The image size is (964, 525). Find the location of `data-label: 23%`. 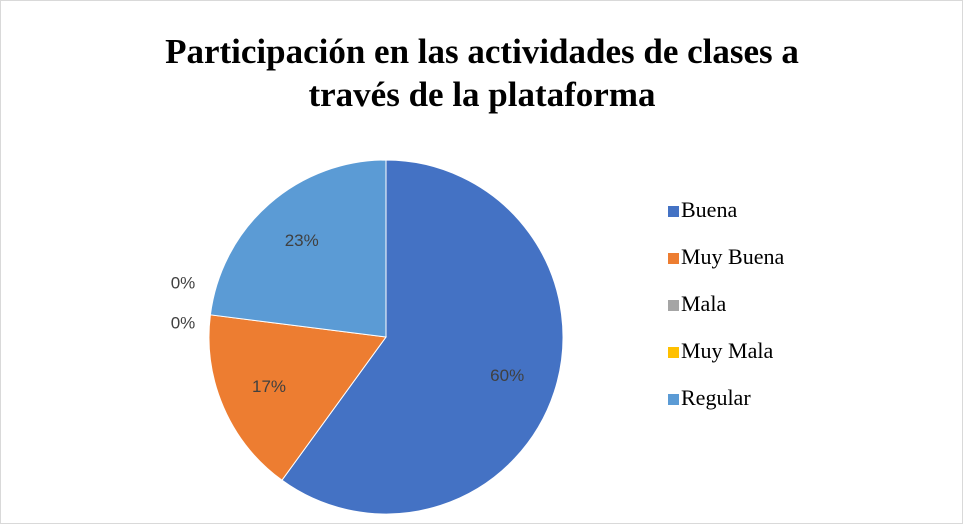

data-label: 23% is located at coordinates (302, 240).